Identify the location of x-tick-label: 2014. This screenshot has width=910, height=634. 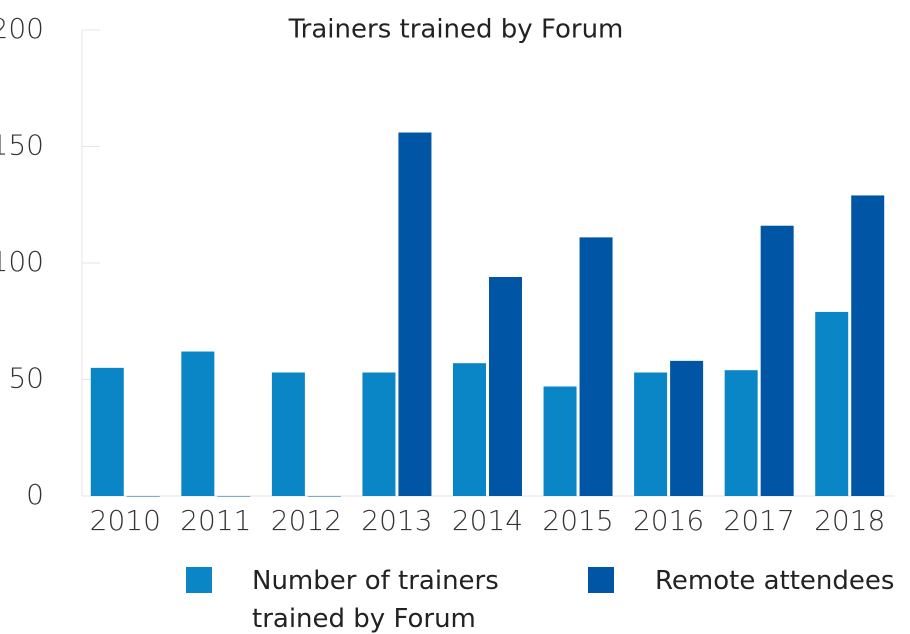
(487, 520).